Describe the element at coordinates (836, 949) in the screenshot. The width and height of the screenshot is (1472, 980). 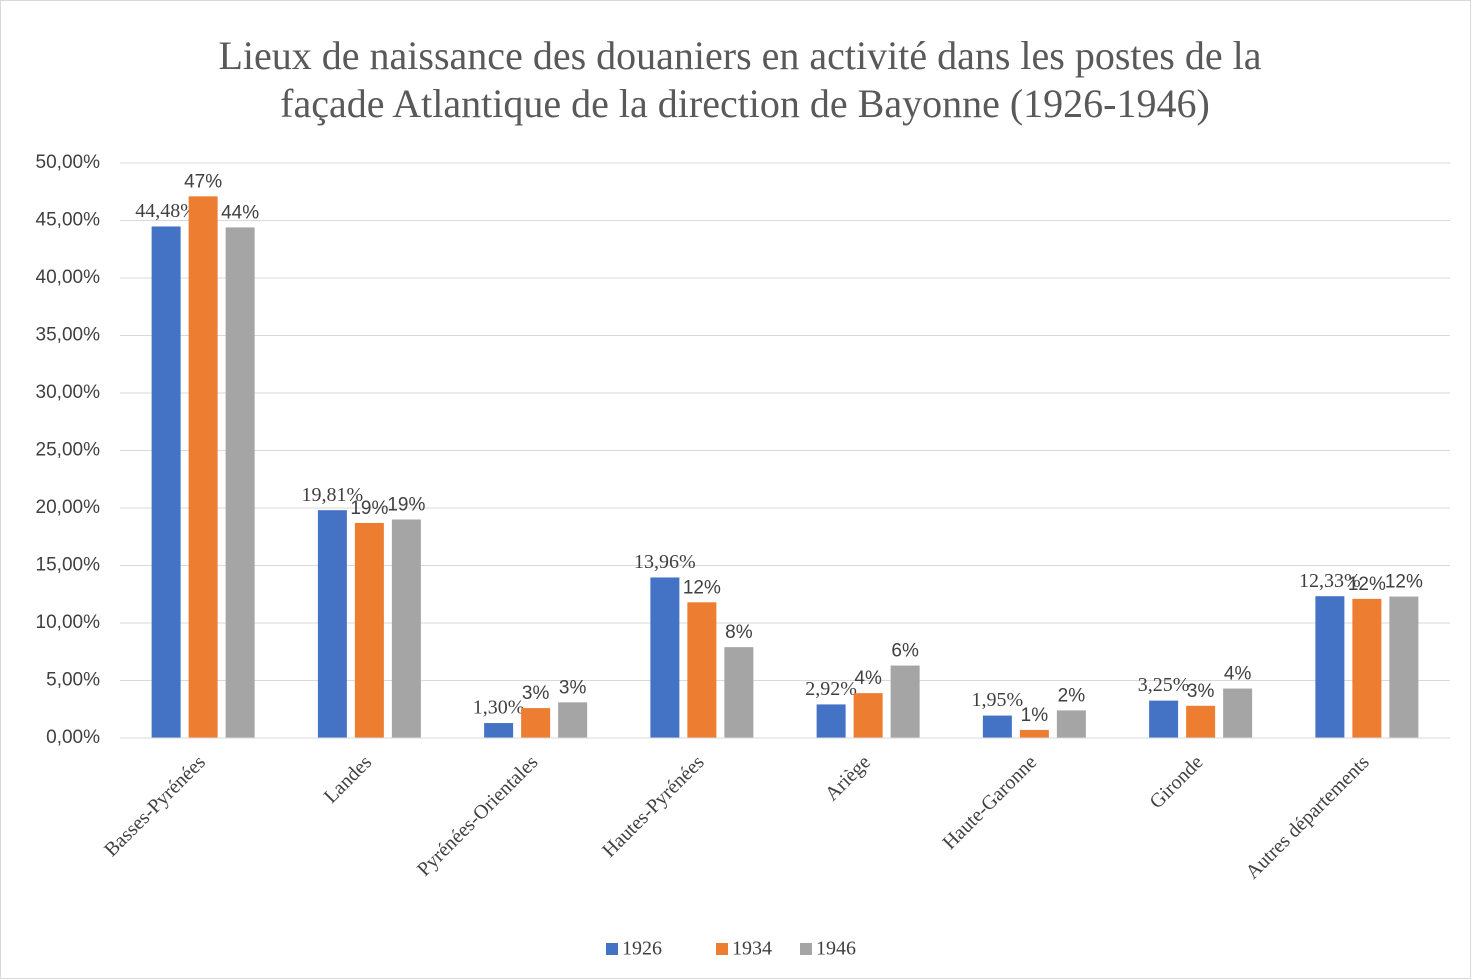
I see `legend-label: 1946` at that location.